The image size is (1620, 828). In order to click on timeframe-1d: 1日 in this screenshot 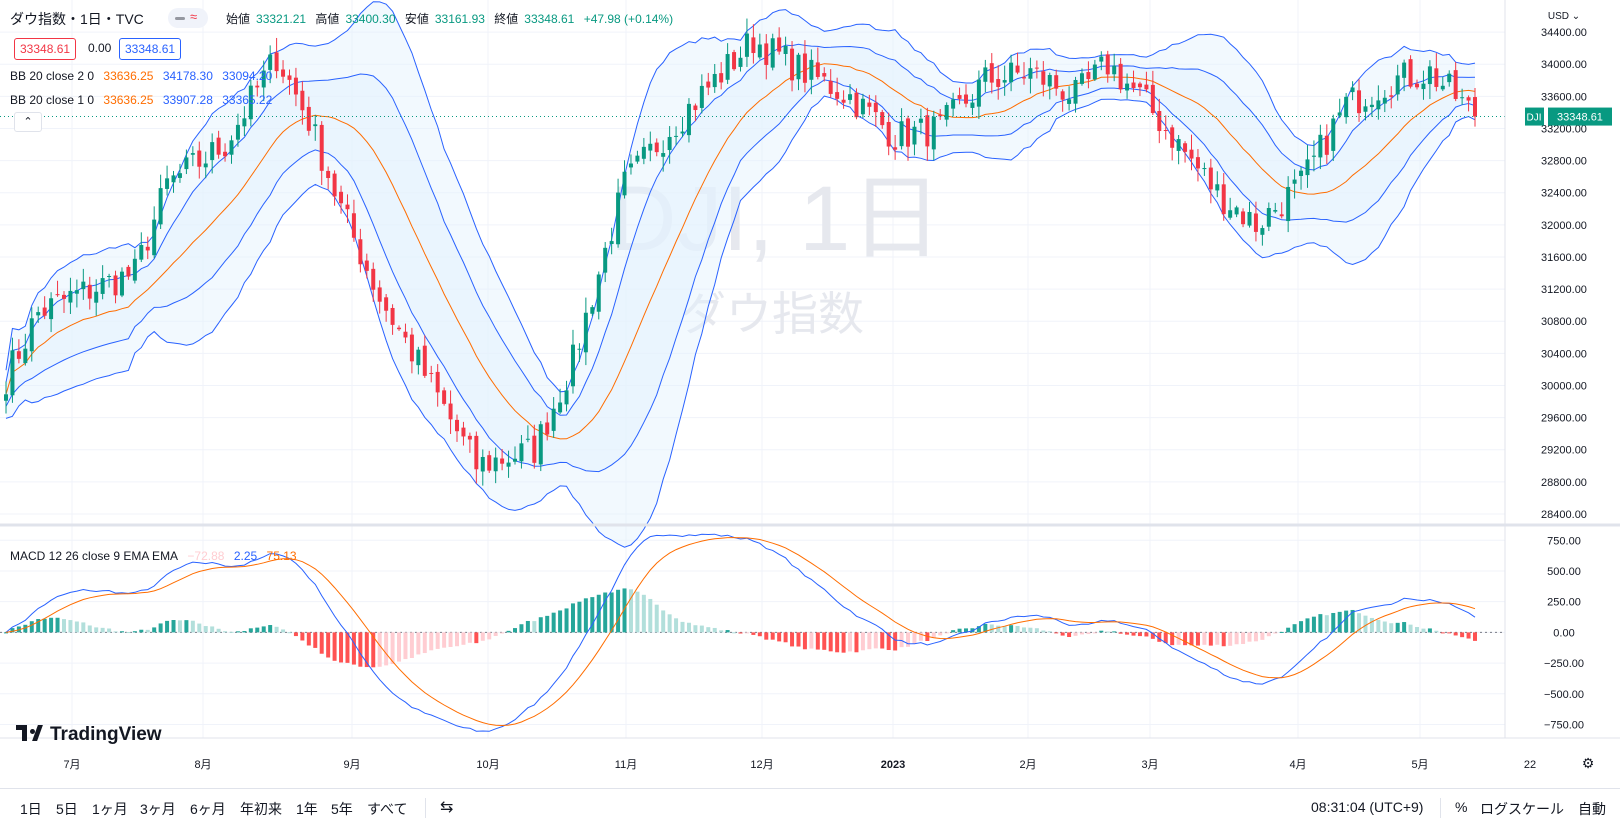, I will do `click(31, 809)`.